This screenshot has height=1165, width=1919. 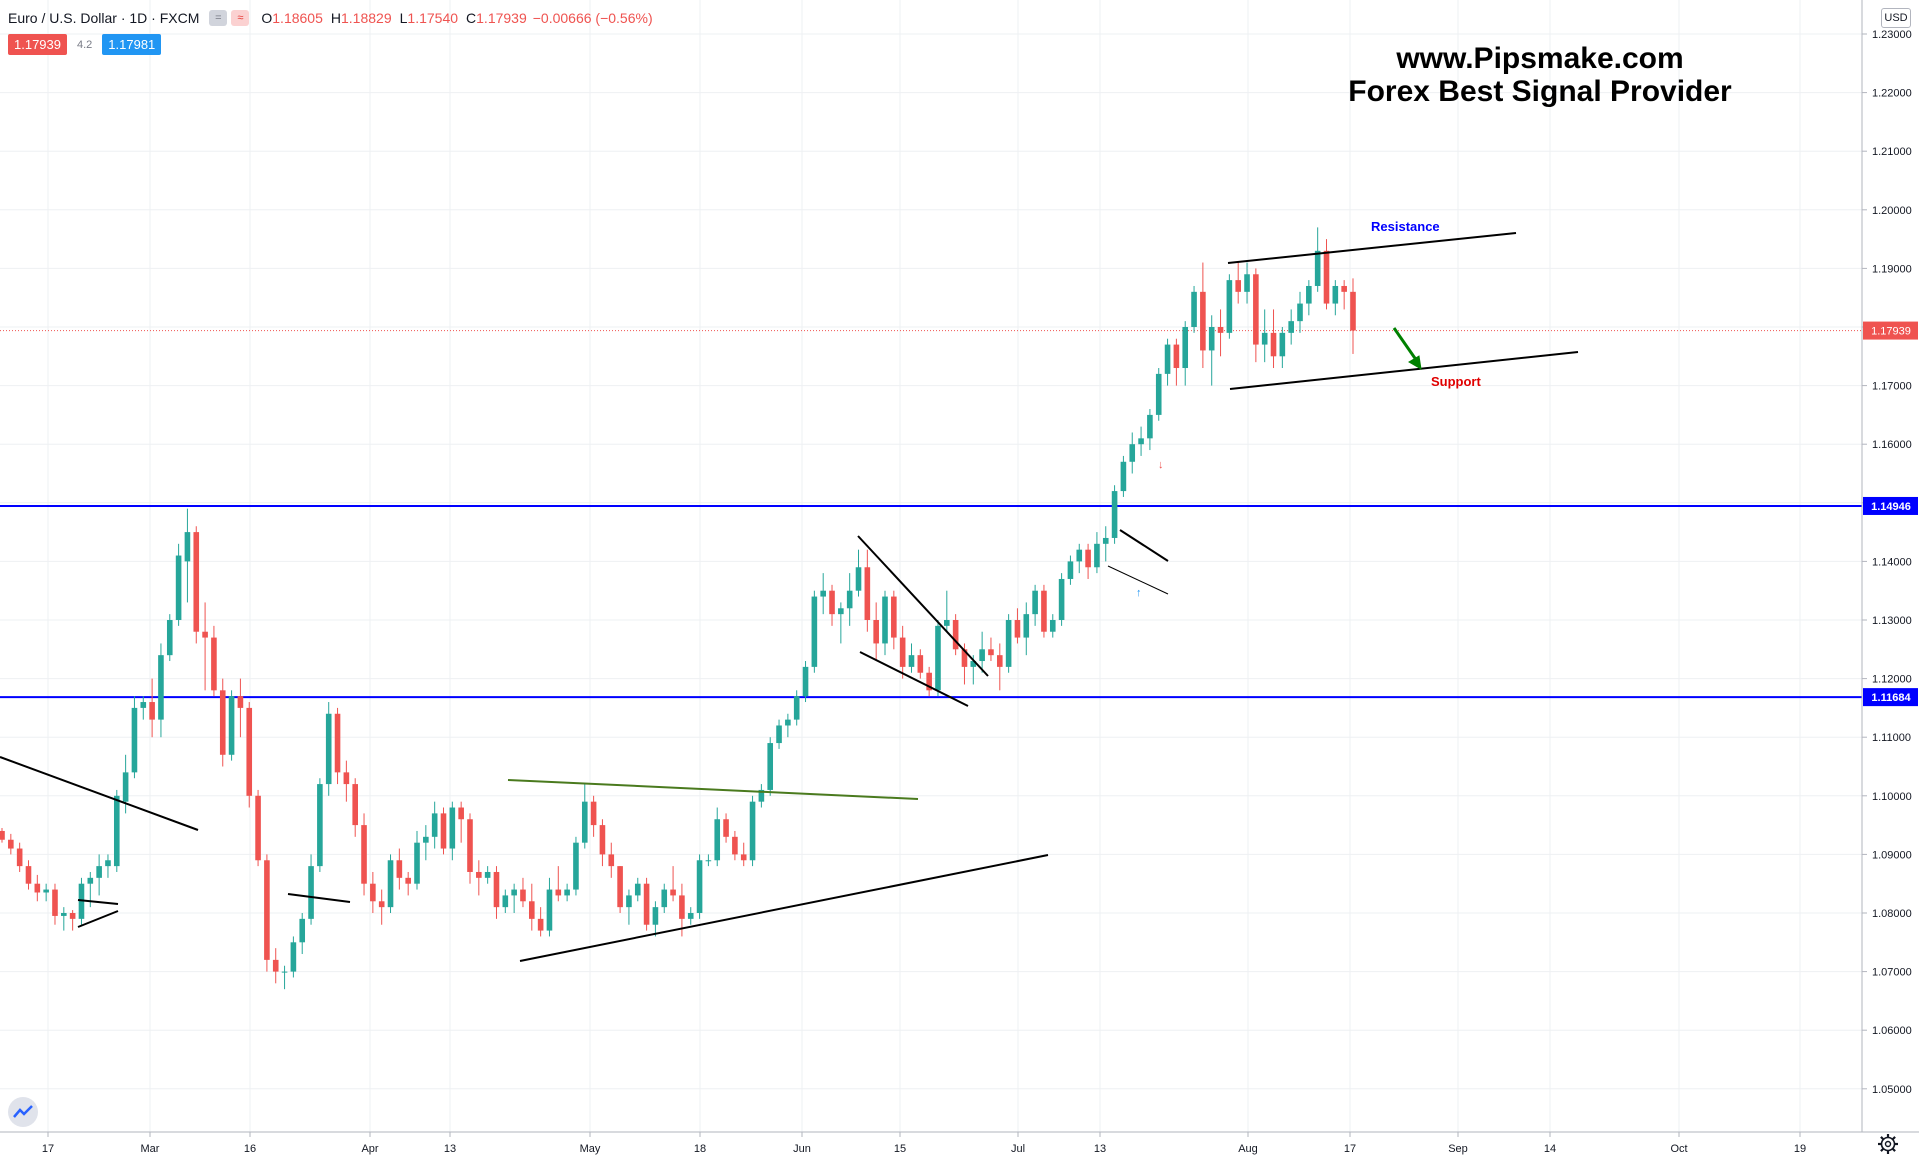 What do you see at coordinates (1161, 465) in the screenshot?
I see `down-arrow-marker: ↓` at bounding box center [1161, 465].